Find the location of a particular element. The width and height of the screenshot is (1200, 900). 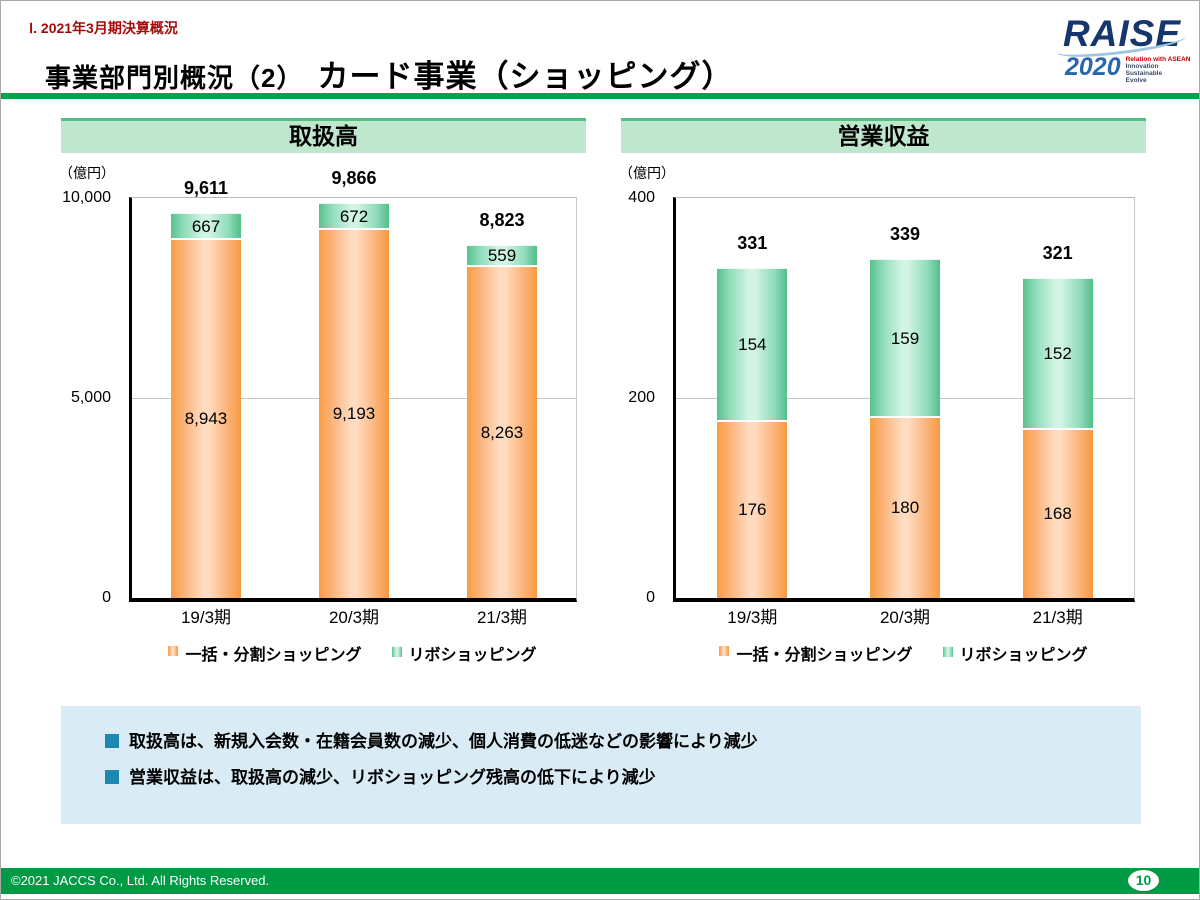

section-label: Ⅰ. 2021年3月期決算概況 is located at coordinates (103, 28).